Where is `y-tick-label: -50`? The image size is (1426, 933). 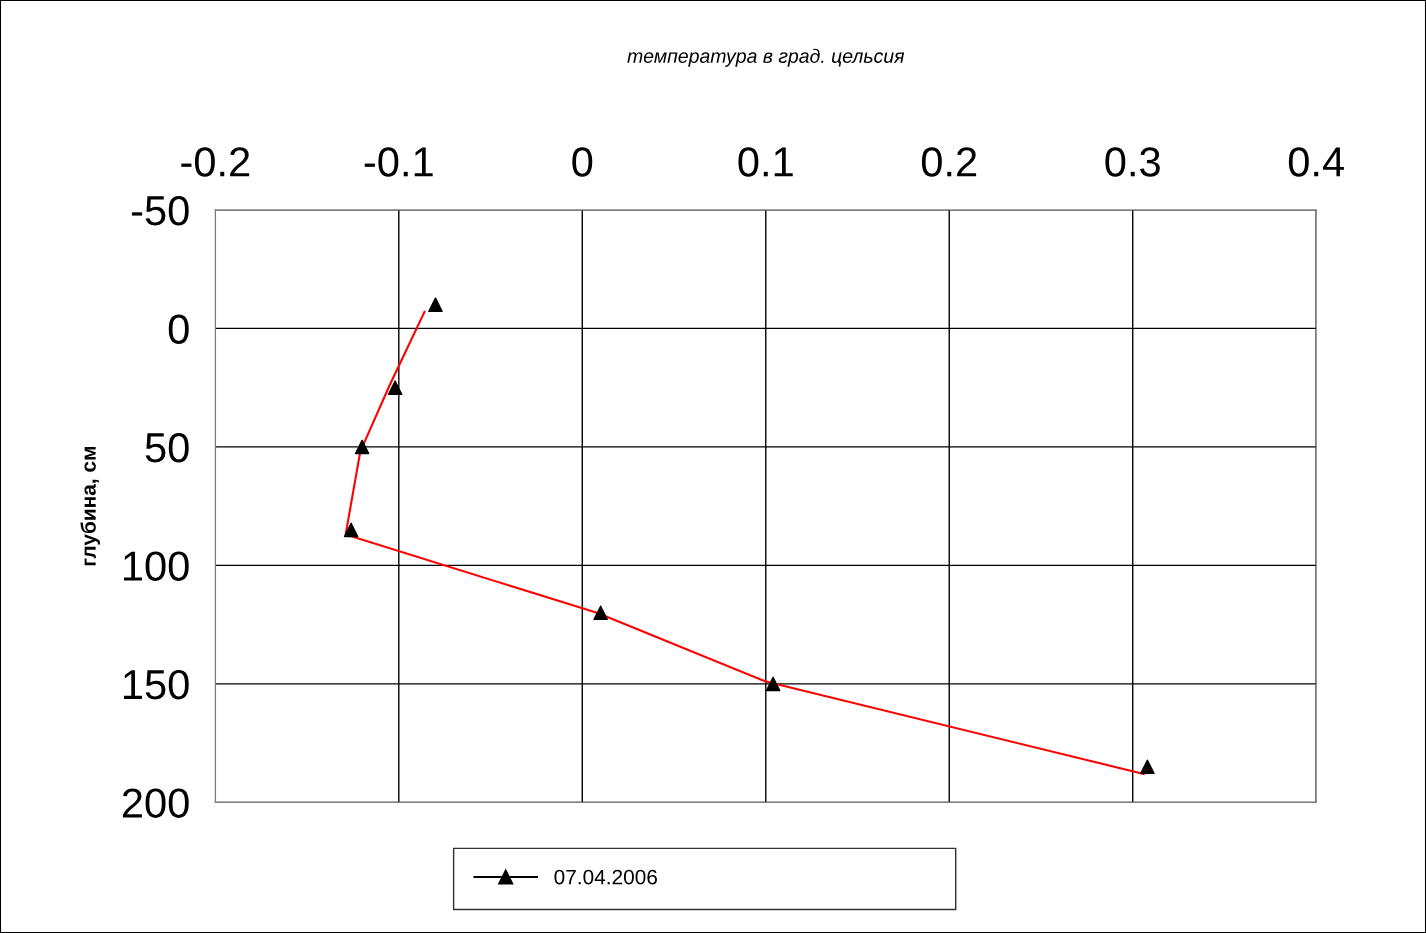 y-tick-label: -50 is located at coordinates (160, 210).